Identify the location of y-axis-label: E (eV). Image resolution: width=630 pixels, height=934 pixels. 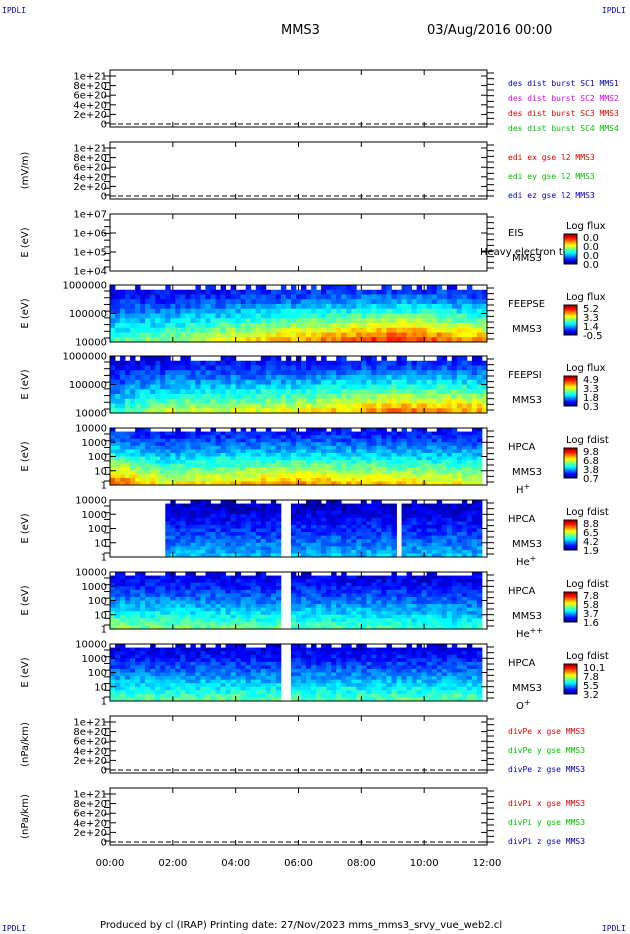
(25, 456).